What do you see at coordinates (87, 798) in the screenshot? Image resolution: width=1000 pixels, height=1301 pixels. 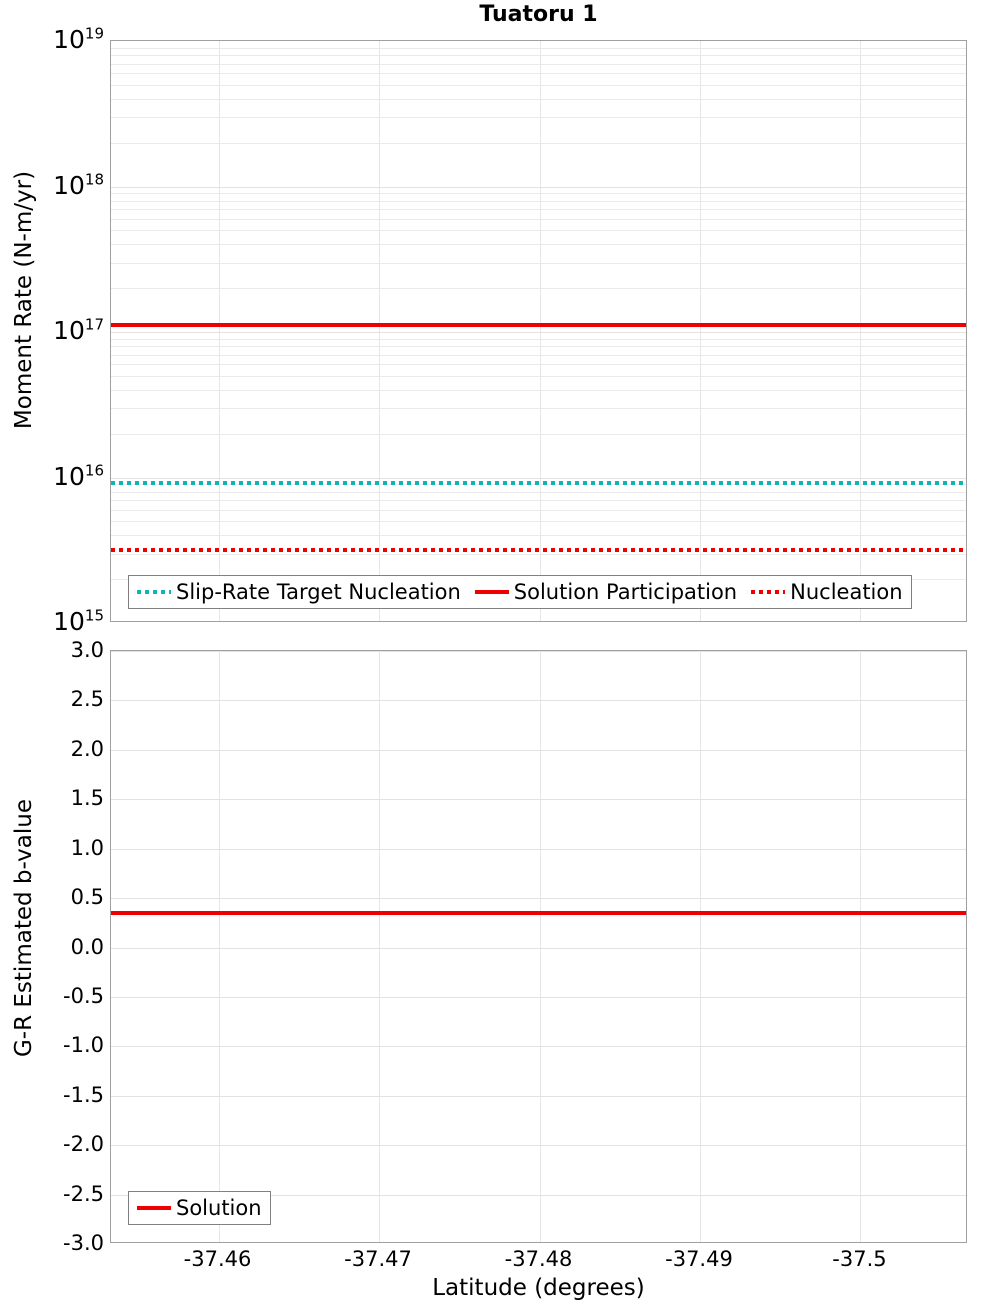 I see `y-tick-label-bottom: 1.5` at bounding box center [87, 798].